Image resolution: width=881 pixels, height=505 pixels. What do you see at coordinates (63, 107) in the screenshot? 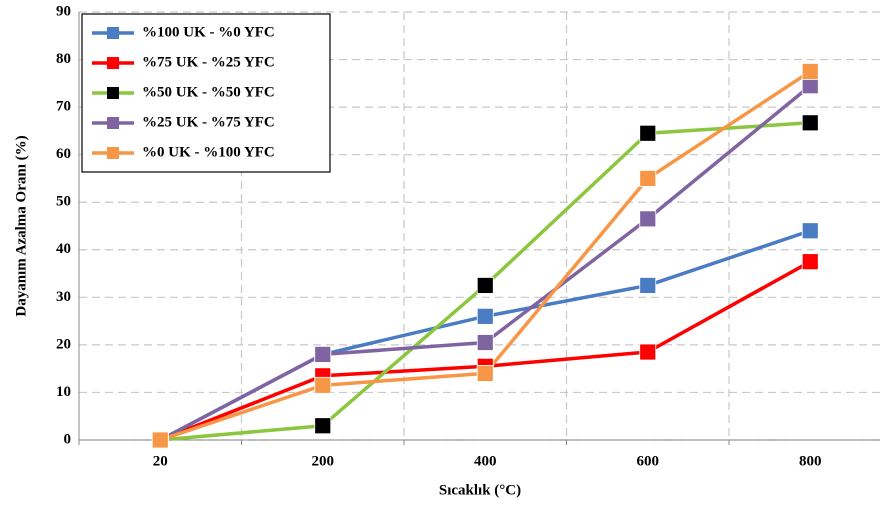
I see `y-tick-label: 70` at bounding box center [63, 107].